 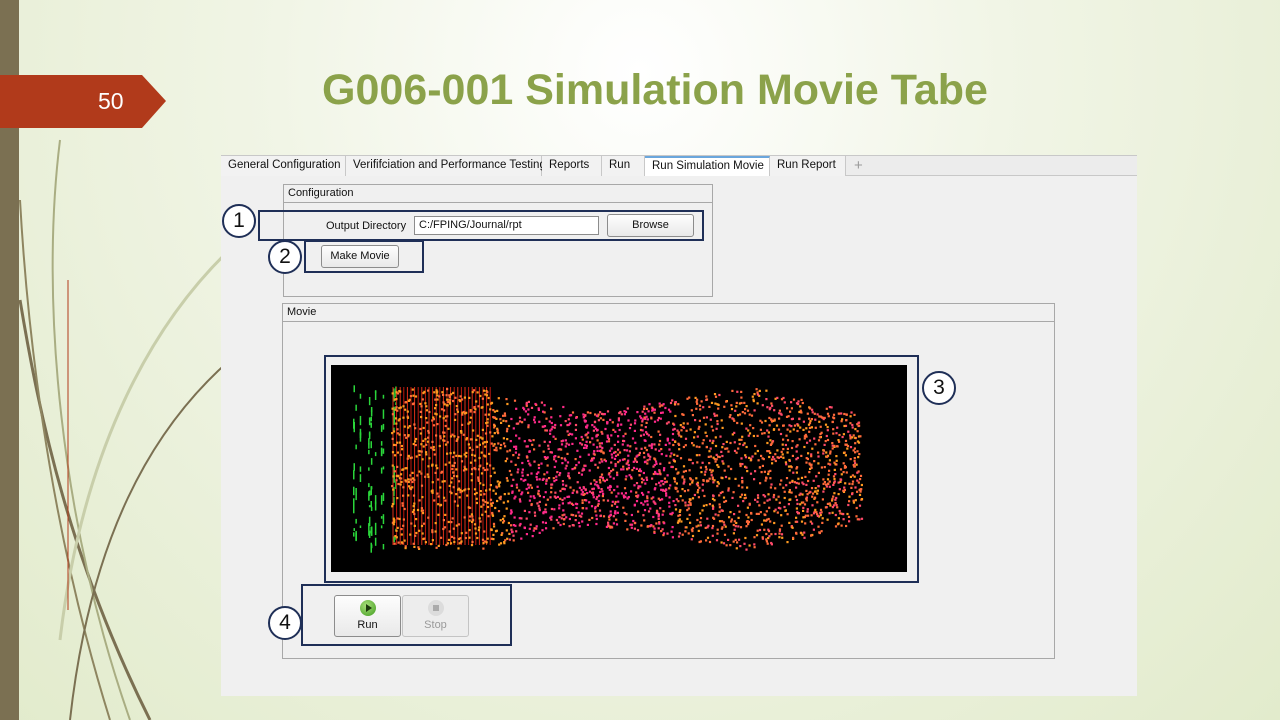 What do you see at coordinates (668, 313) in the screenshot?
I see `movie-panel-title: Movie` at bounding box center [668, 313].